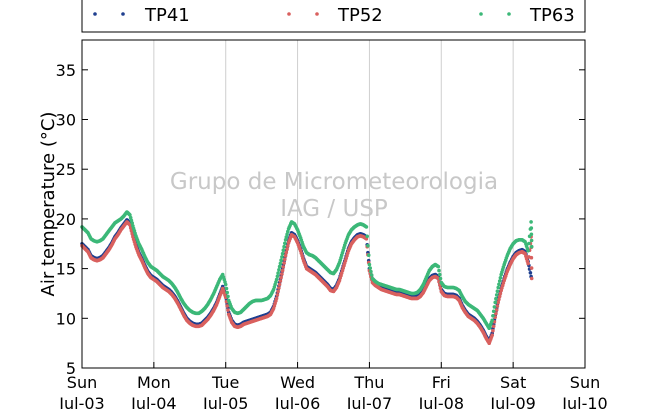  What do you see at coordinates (584, 401) in the screenshot?
I see `x-tick-date: Jul-10` at bounding box center [584, 401].